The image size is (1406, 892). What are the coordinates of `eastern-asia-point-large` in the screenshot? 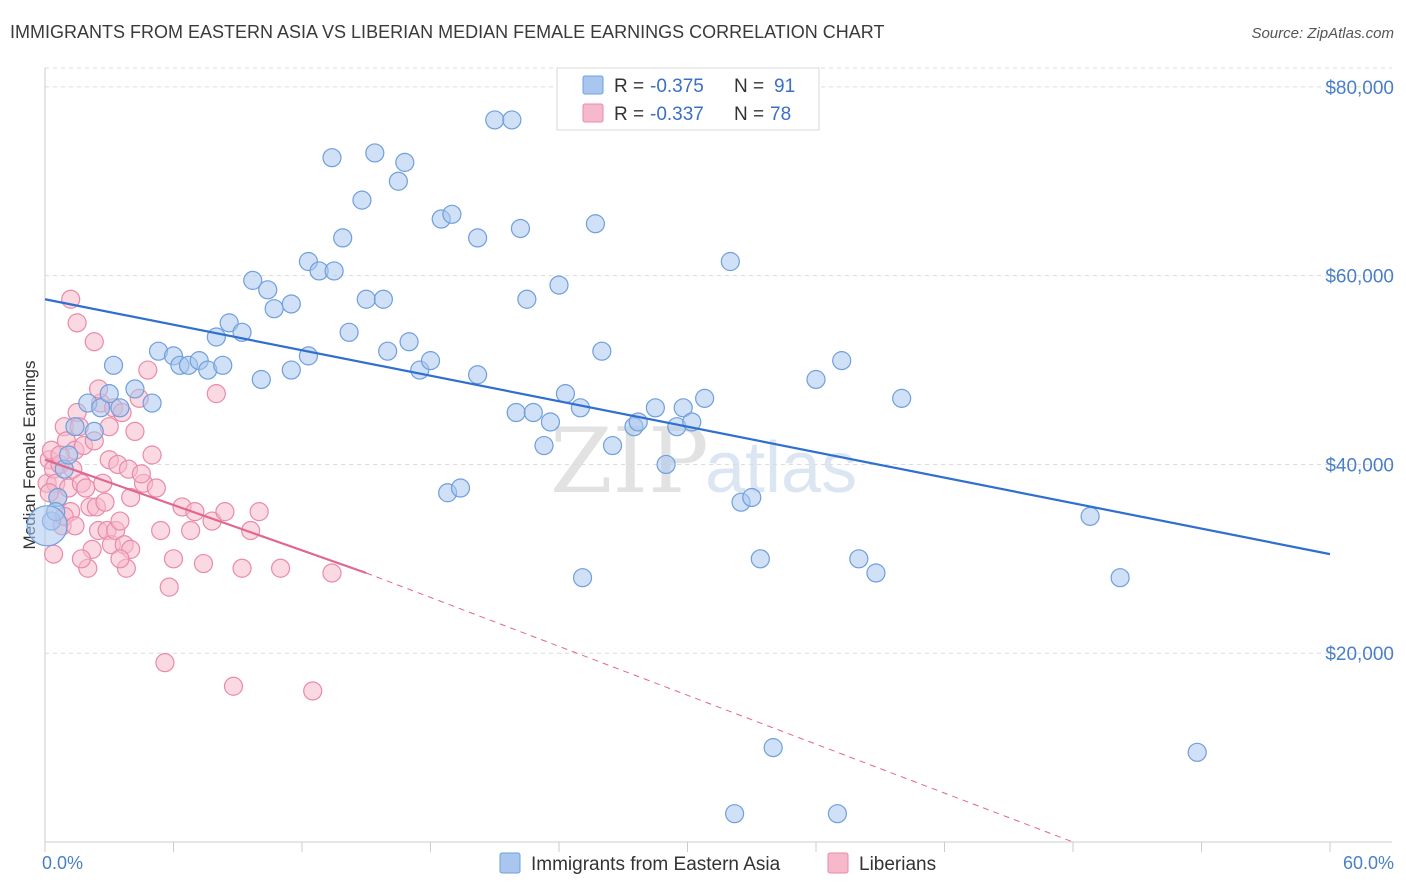 It's located at (47, 526).